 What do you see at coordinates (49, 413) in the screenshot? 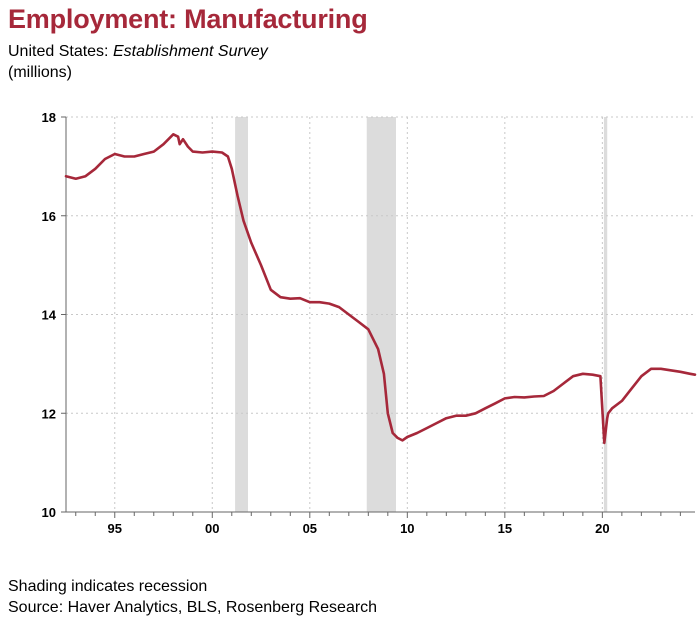
I see `y-tick-label-12: 12` at bounding box center [49, 413].